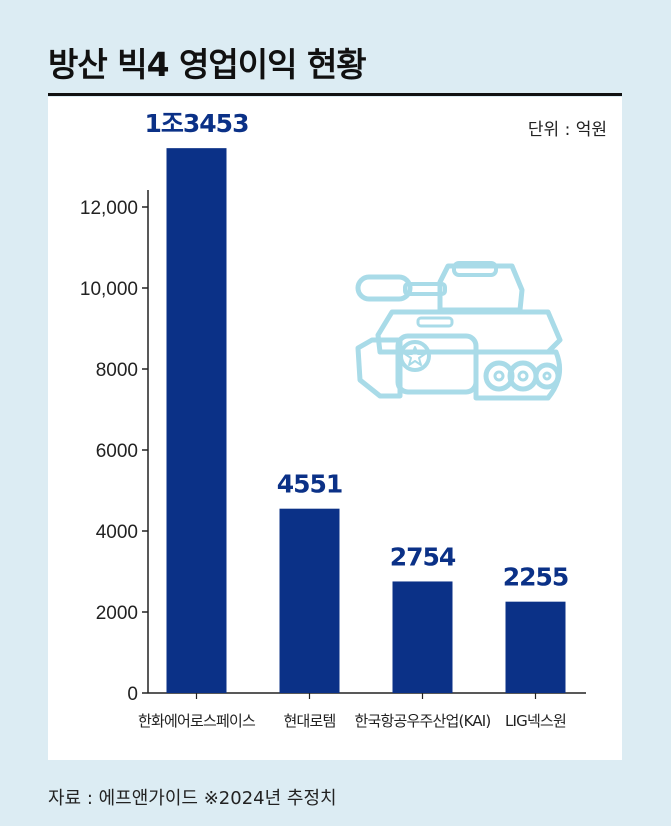 Image resolution: width=671 pixels, height=826 pixels. What do you see at coordinates (435, 322) in the screenshot?
I see `tank-vent` at bounding box center [435, 322].